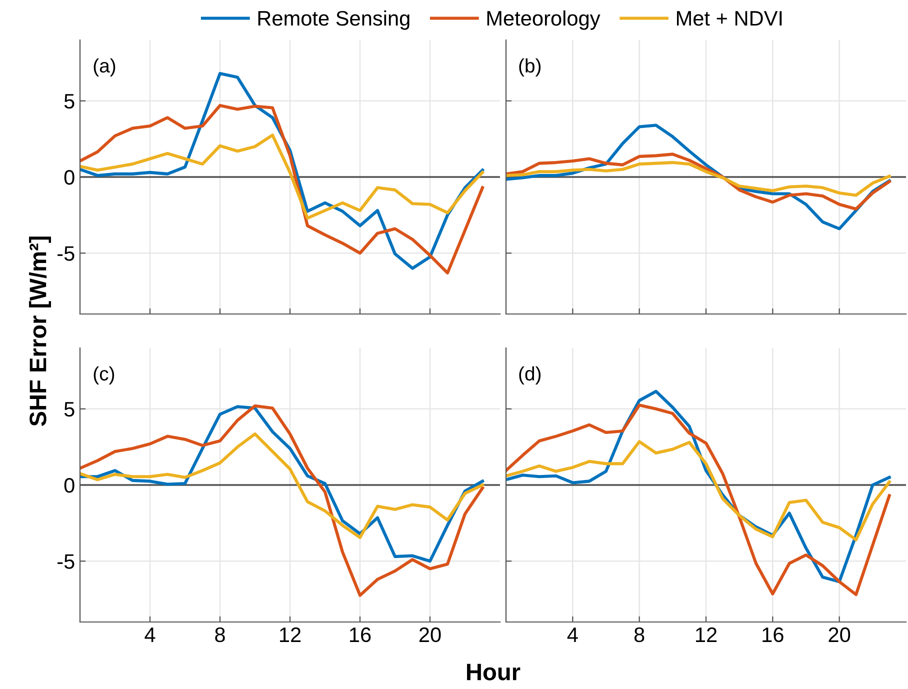 This screenshot has height=689, width=908. Describe the element at coordinates (493, 672) in the screenshot. I see `x-axis-title: Hour` at that location.